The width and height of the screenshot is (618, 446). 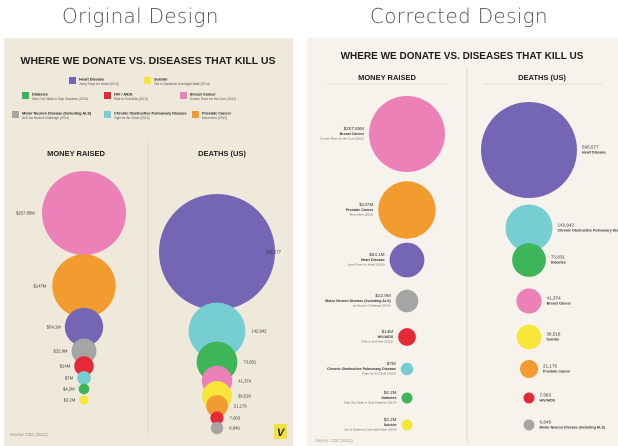 What do you see at coordinates (573, 428) in the screenshot?
I see `death-name-als: Motor Neuron Disease (Including ALS)` at bounding box center [573, 428].